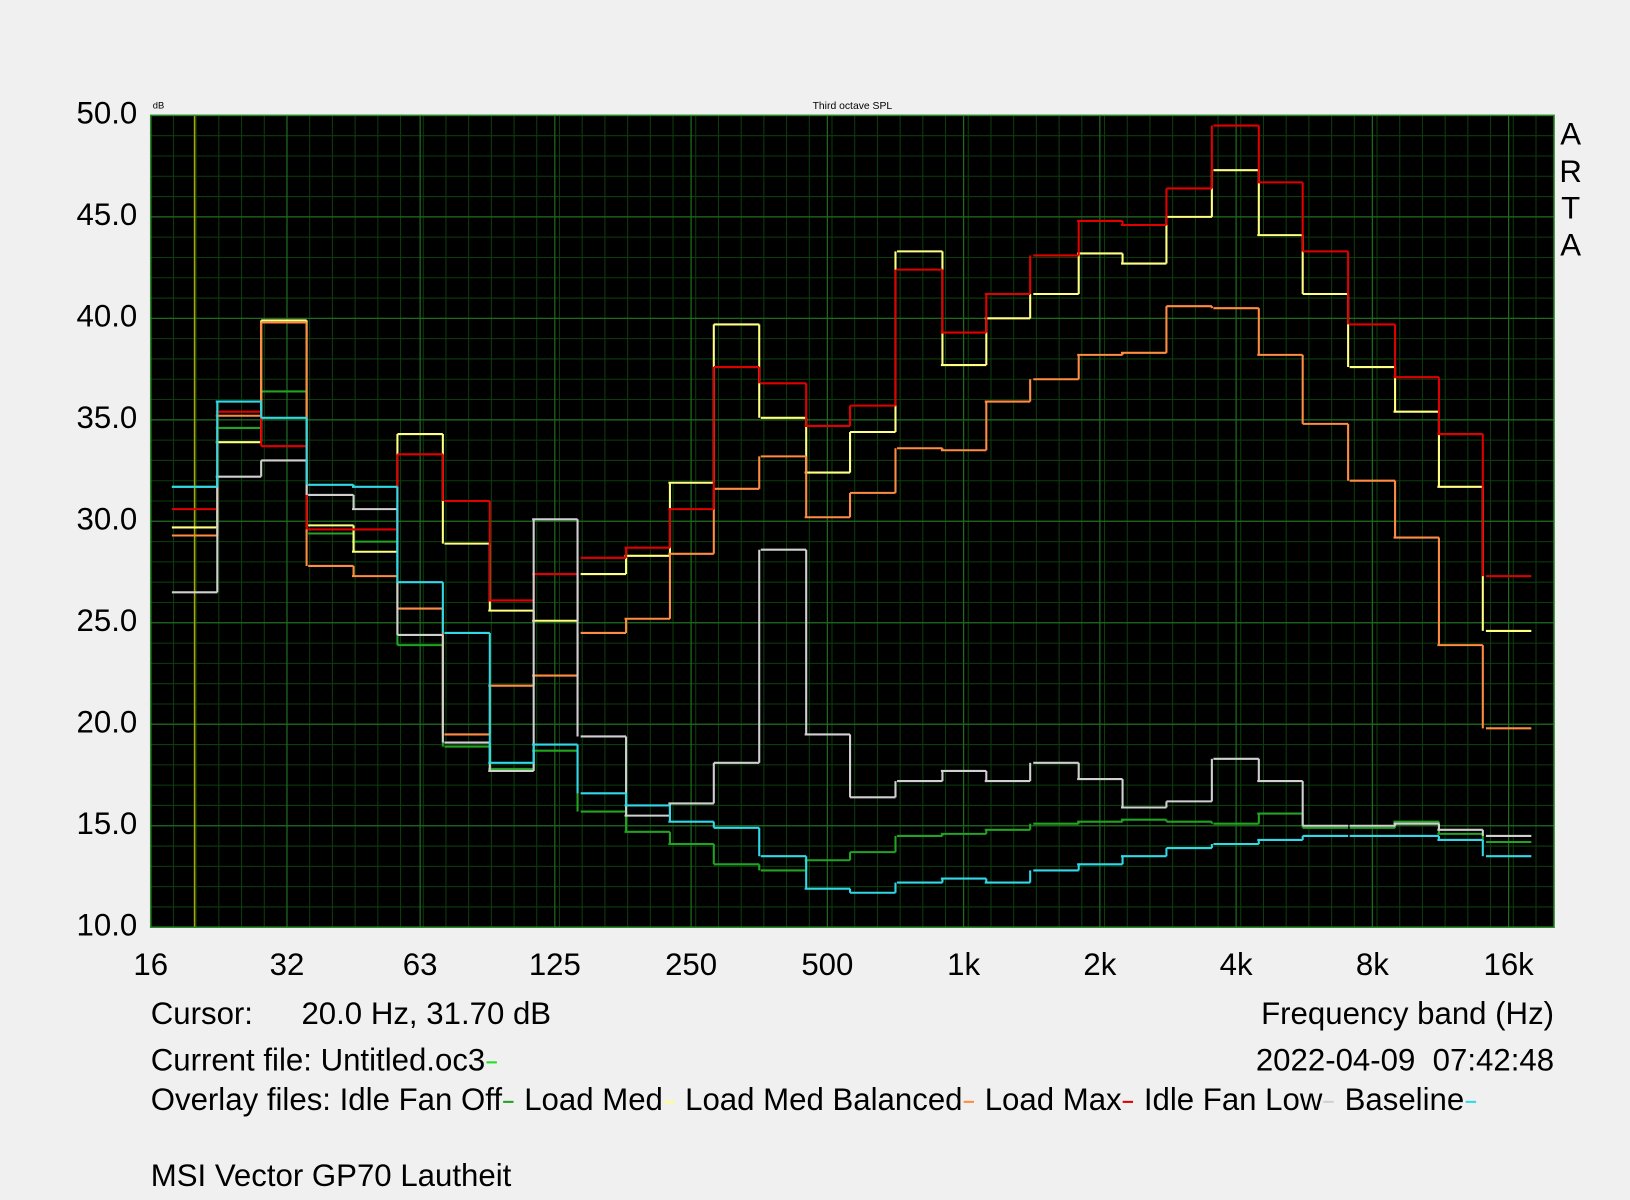  I want to click on chart-title: Third octave SPL, so click(853, 106).